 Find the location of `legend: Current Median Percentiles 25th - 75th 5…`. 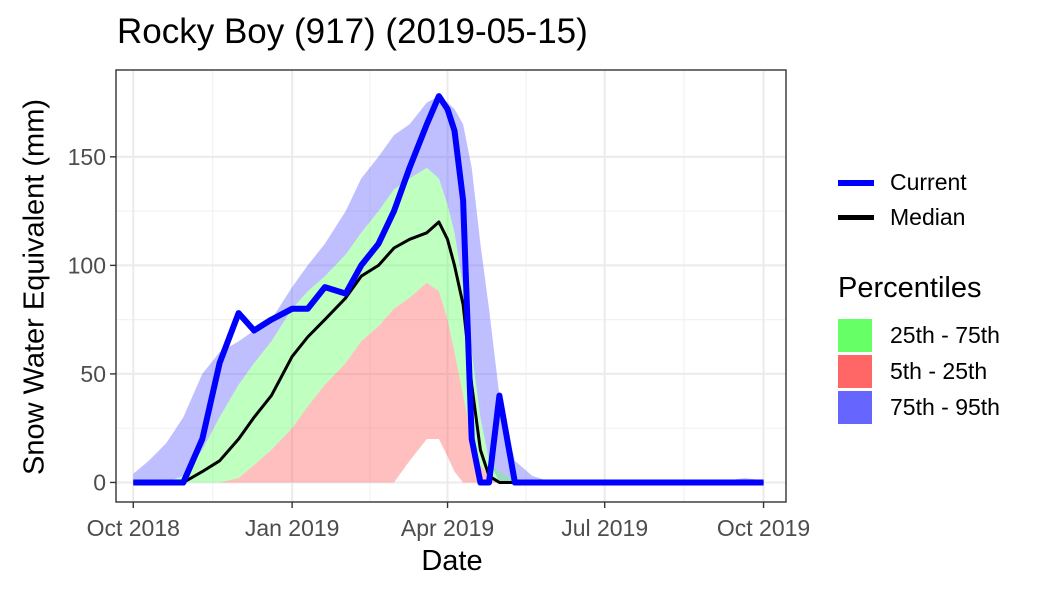

legend: Current Median Percentiles 25th - 75th 5… is located at coordinates (919, 295).